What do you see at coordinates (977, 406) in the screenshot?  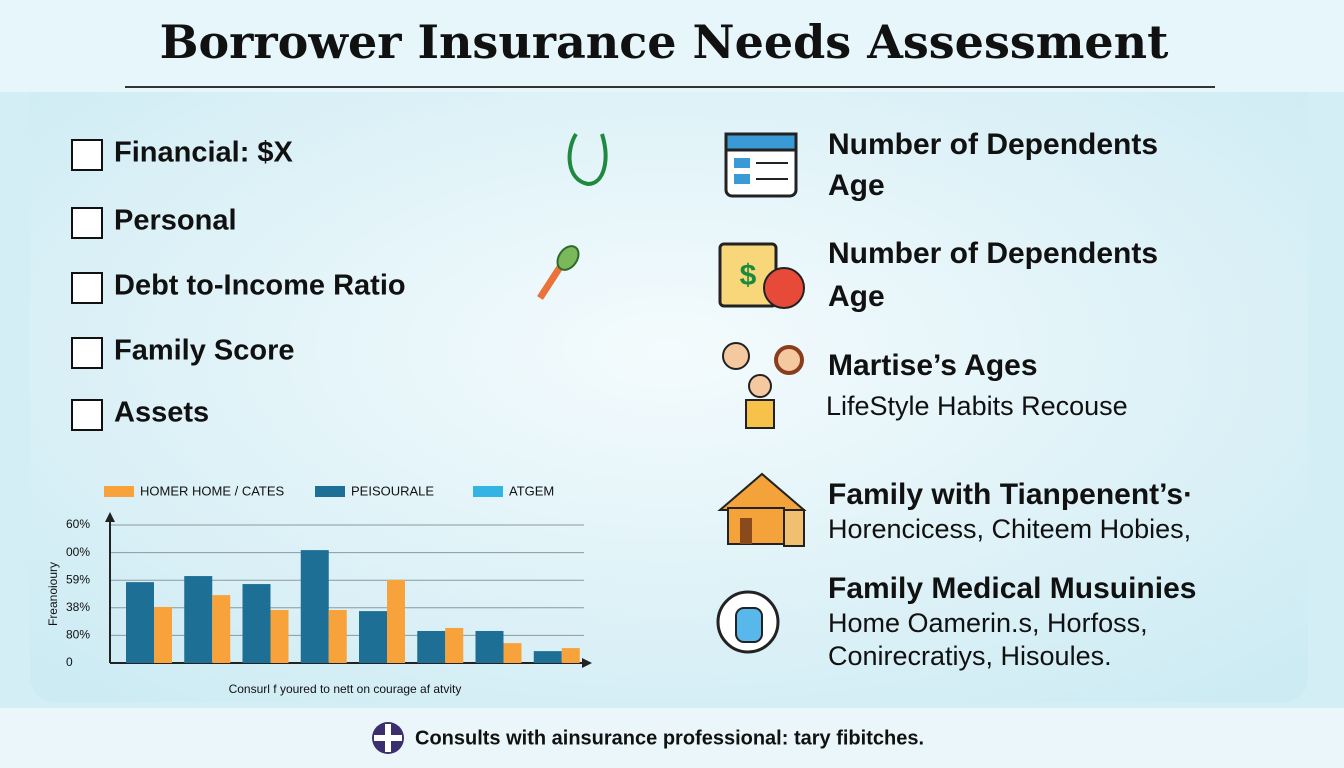 I see `factor-detail: LifeStyle Habits Recouse` at bounding box center [977, 406].